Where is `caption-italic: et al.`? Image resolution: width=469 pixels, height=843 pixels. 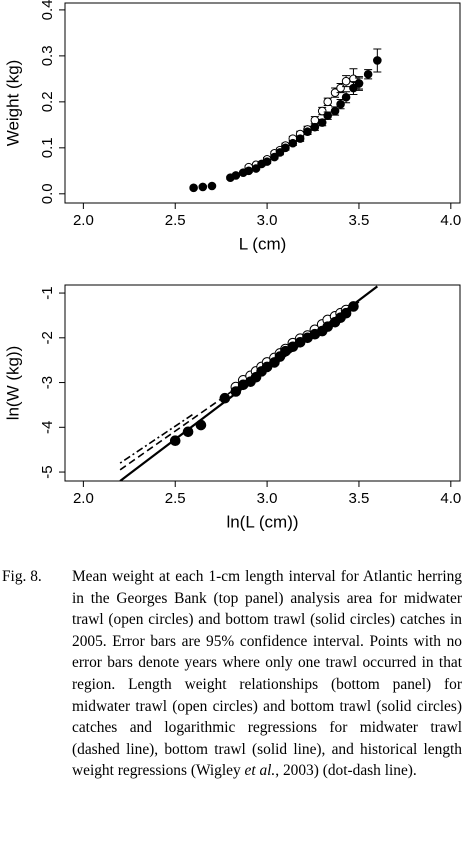 caption-italic: et al. is located at coordinates (260, 771).